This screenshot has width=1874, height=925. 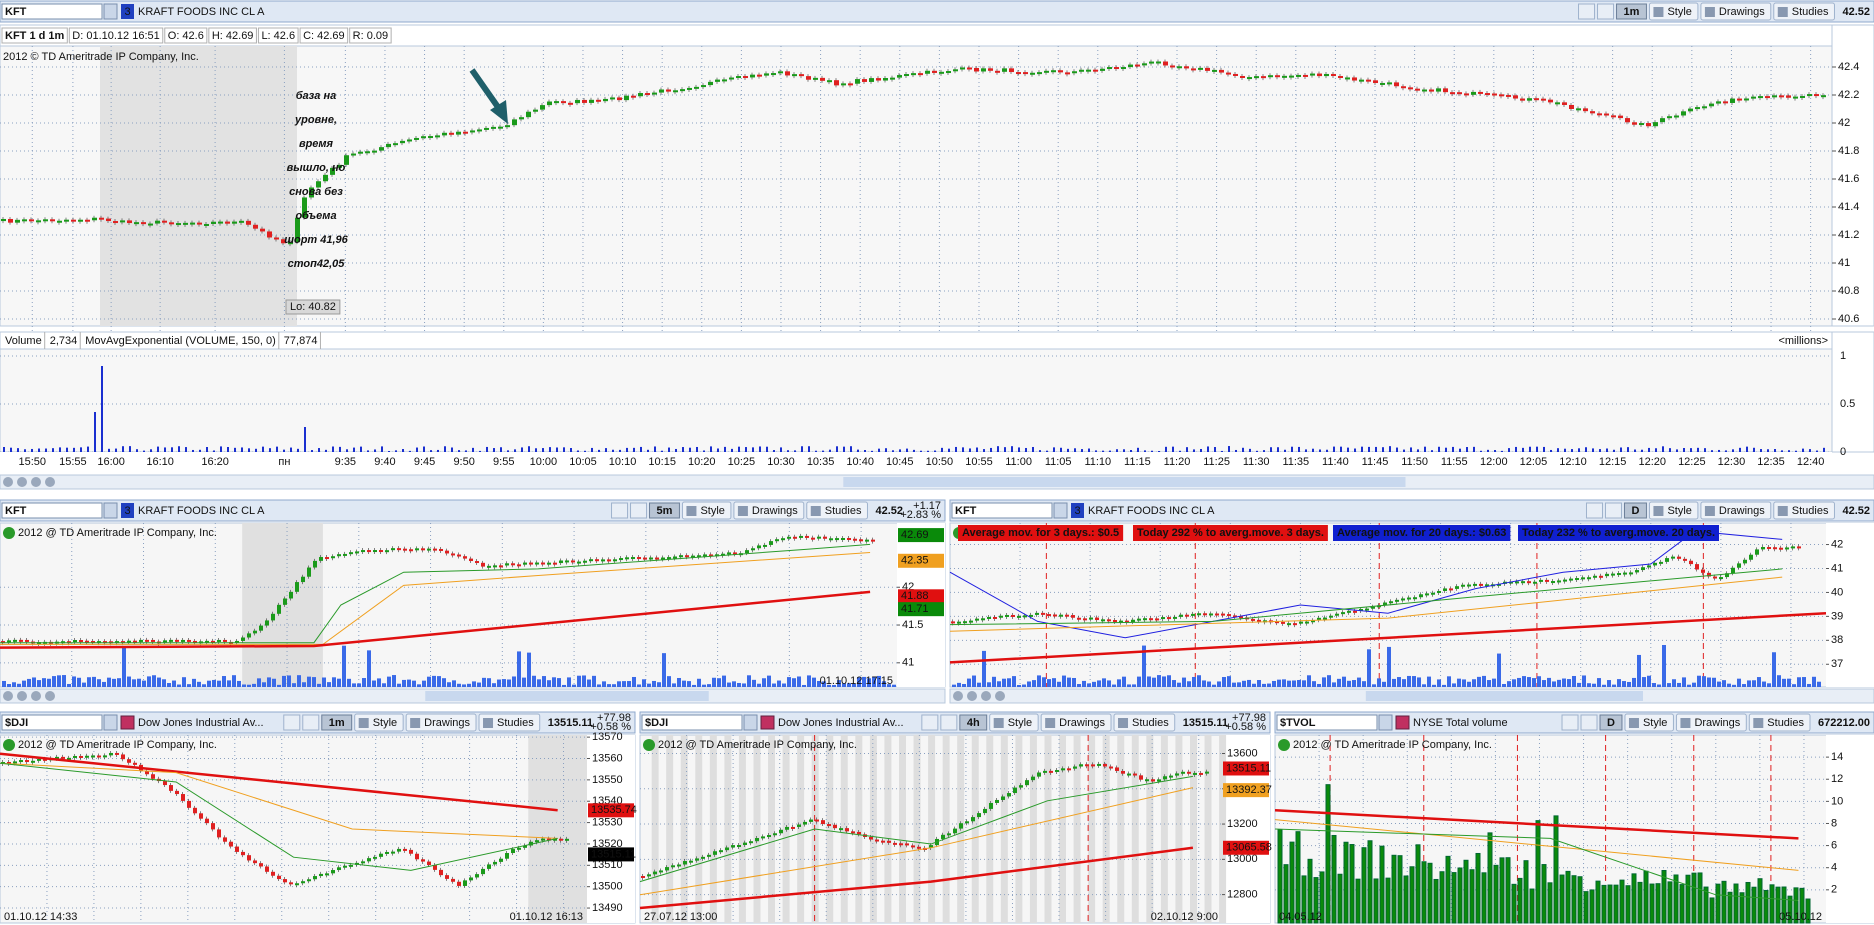 I want to click on session-stripe, so click(x=1033, y=829).